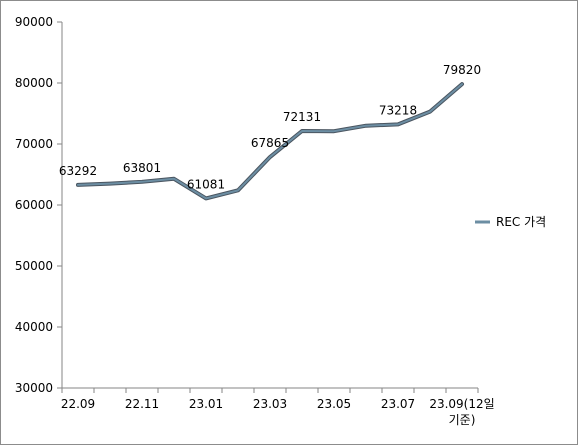 The height and width of the screenshot is (445, 578). Describe the element at coordinates (34, 266) in the screenshot. I see `y-tick-label: 50000` at that location.